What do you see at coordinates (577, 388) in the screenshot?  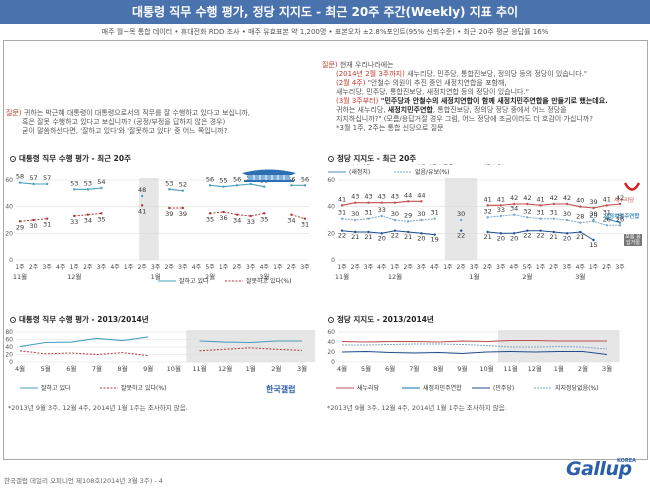 I see `legend-label: 지지정당없음(%)` at bounding box center [577, 388].